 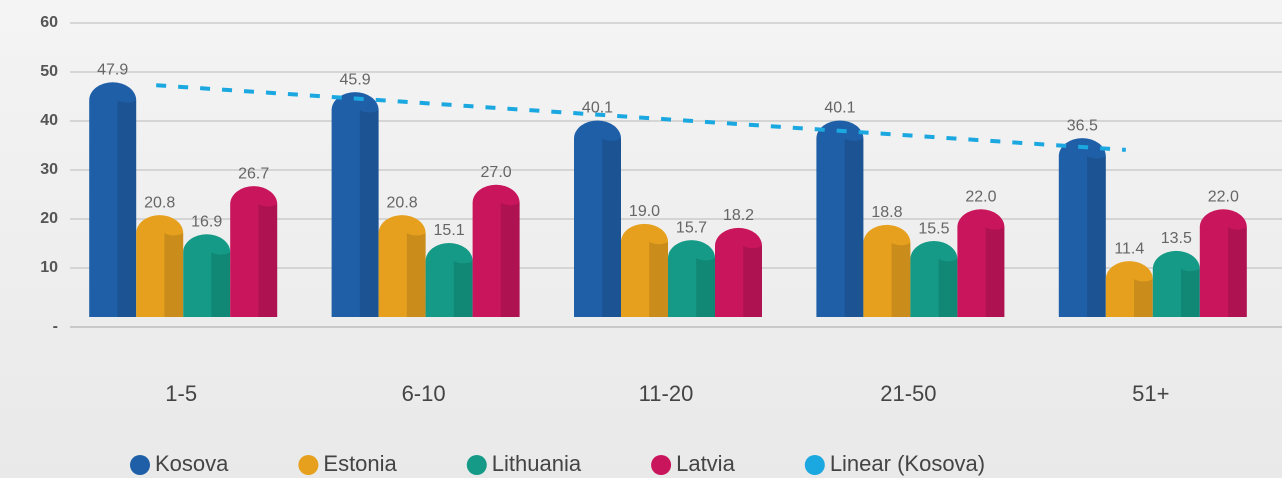 What do you see at coordinates (49, 267) in the screenshot?
I see `y-tick-label: 10` at bounding box center [49, 267].